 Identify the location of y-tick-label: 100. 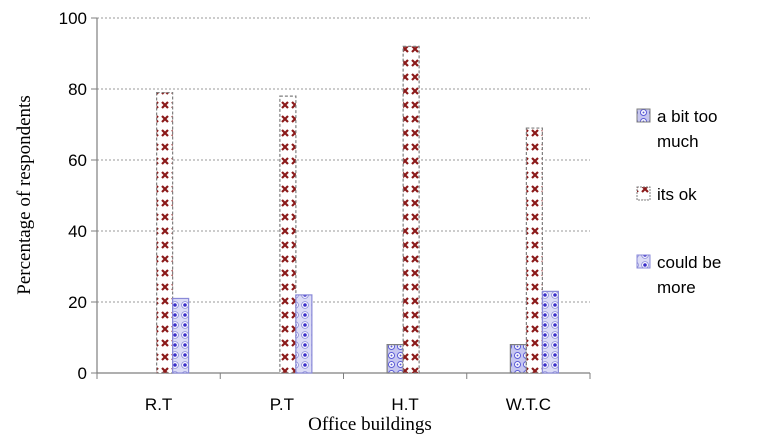
(73, 18).